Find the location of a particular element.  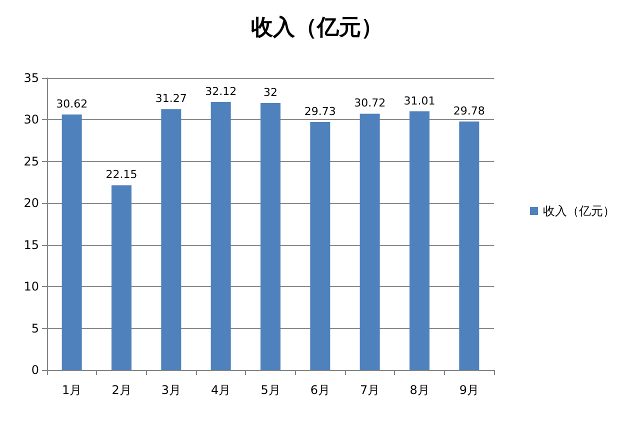

x-tick-label: 5月 is located at coordinates (270, 390).